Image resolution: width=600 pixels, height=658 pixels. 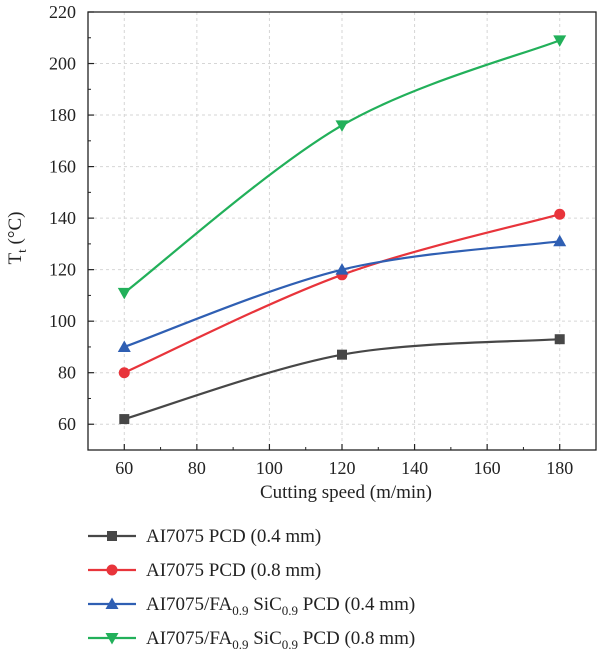 I want to click on x-axis-title: Cutting speed (m/min), so click(x=346, y=492).